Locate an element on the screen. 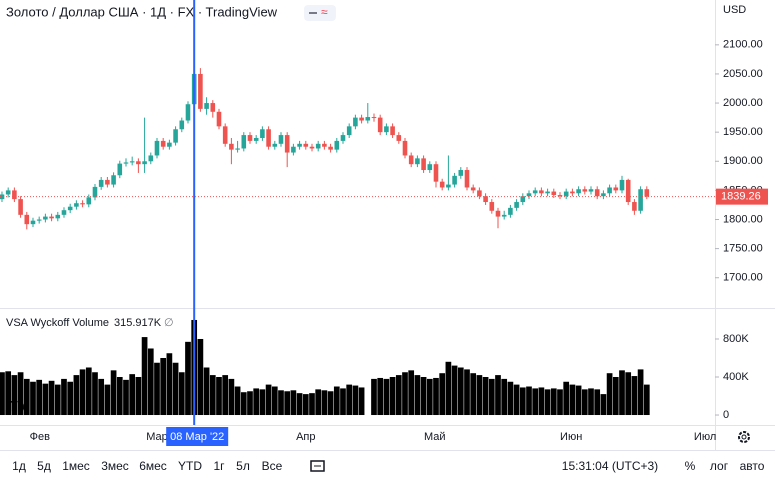 This screenshot has width=775, height=484. x-tick-label: Фев is located at coordinates (40, 437).